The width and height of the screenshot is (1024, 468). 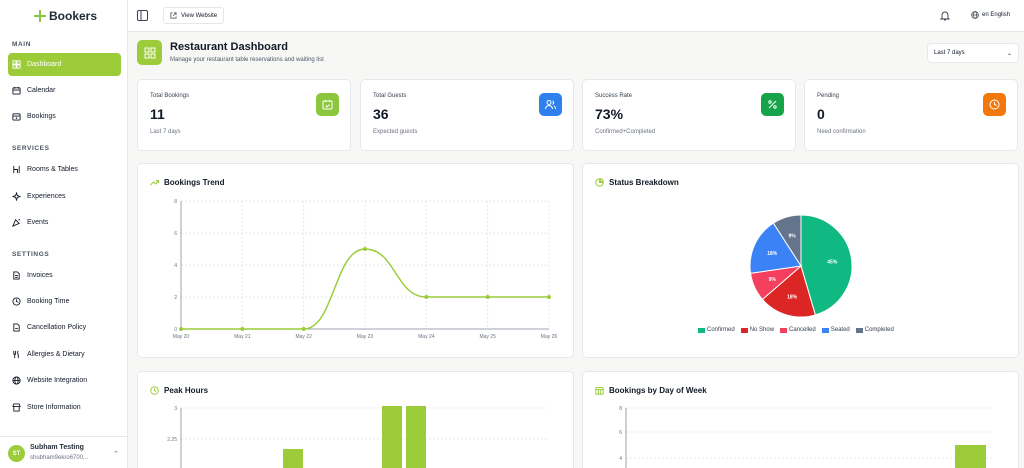 What do you see at coordinates (599, 182) in the screenshot?
I see `pie-chart-icon` at bounding box center [599, 182].